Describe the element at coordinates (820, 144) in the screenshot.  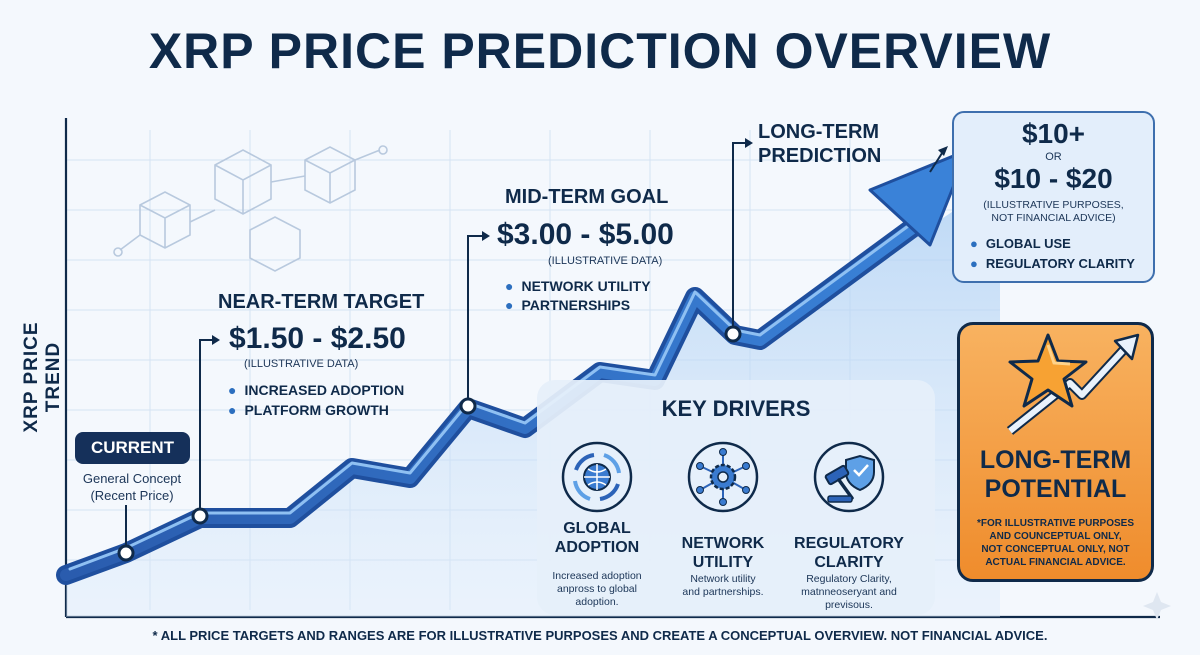
I see `long-term-heading: LONG-TERM PREDICTION` at that location.